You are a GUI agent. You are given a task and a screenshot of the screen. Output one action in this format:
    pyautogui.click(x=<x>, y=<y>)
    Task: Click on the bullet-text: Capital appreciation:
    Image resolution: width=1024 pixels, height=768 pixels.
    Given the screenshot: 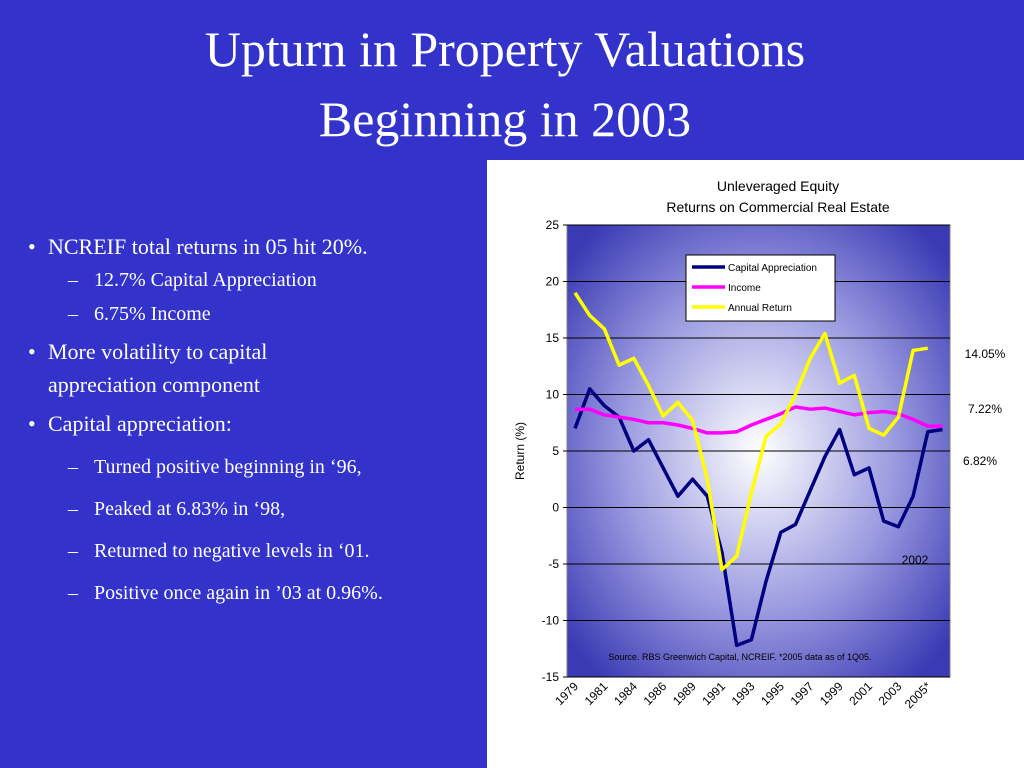 What is the action you would take?
    pyautogui.click(x=140, y=423)
    